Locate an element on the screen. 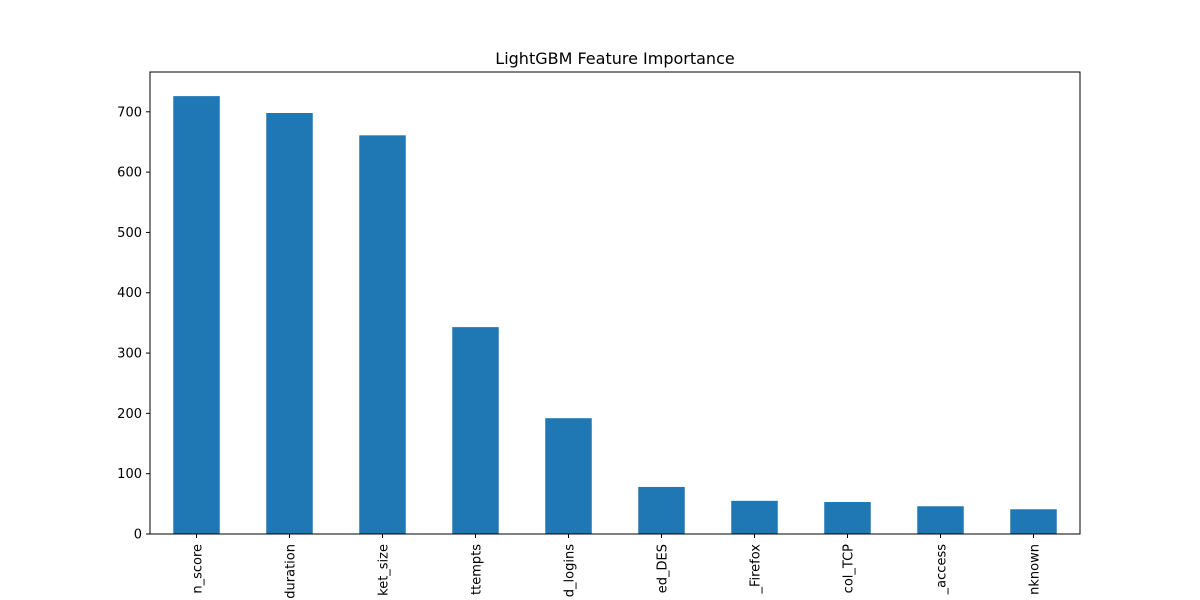 The height and width of the screenshot is (600, 1200). x-tick-label-3: ttempts is located at coordinates (477, 569).